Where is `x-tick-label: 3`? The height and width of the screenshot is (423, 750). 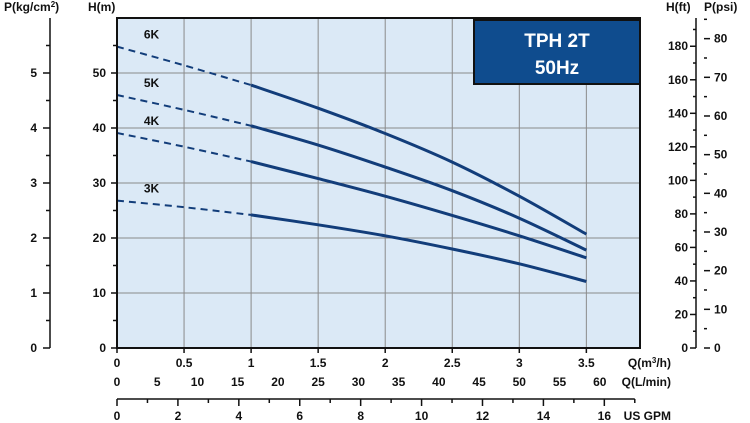 x-tick-label: 3 is located at coordinates (519, 363).